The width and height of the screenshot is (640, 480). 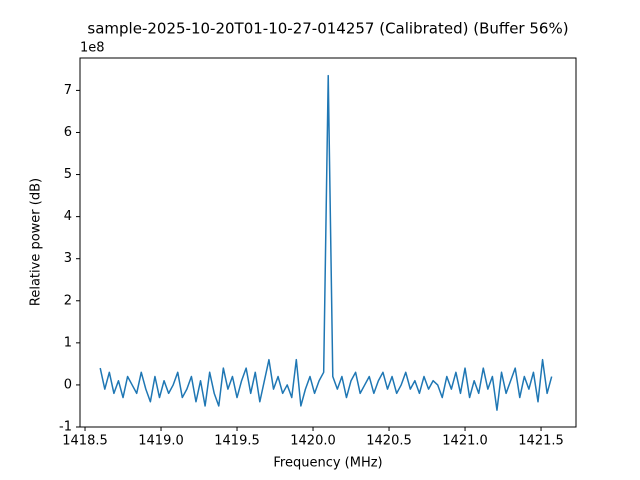 What do you see at coordinates (68, 216) in the screenshot?
I see `y-tick-label: 4` at bounding box center [68, 216].